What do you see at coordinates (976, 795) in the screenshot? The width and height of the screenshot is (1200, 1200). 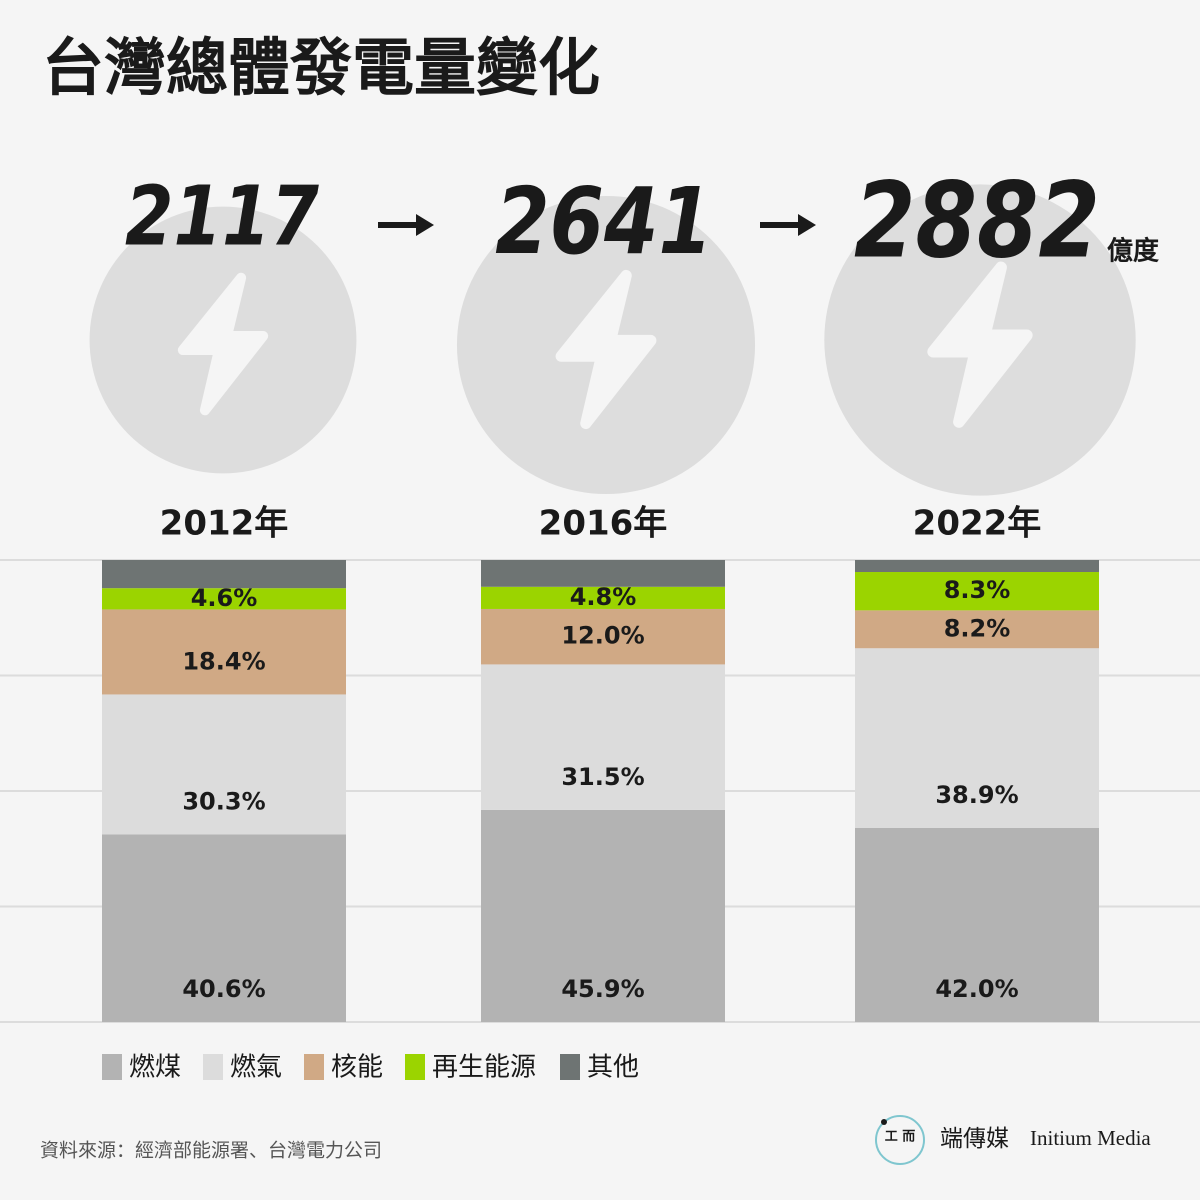 I see `data-label: 38.9%` at bounding box center [976, 795].